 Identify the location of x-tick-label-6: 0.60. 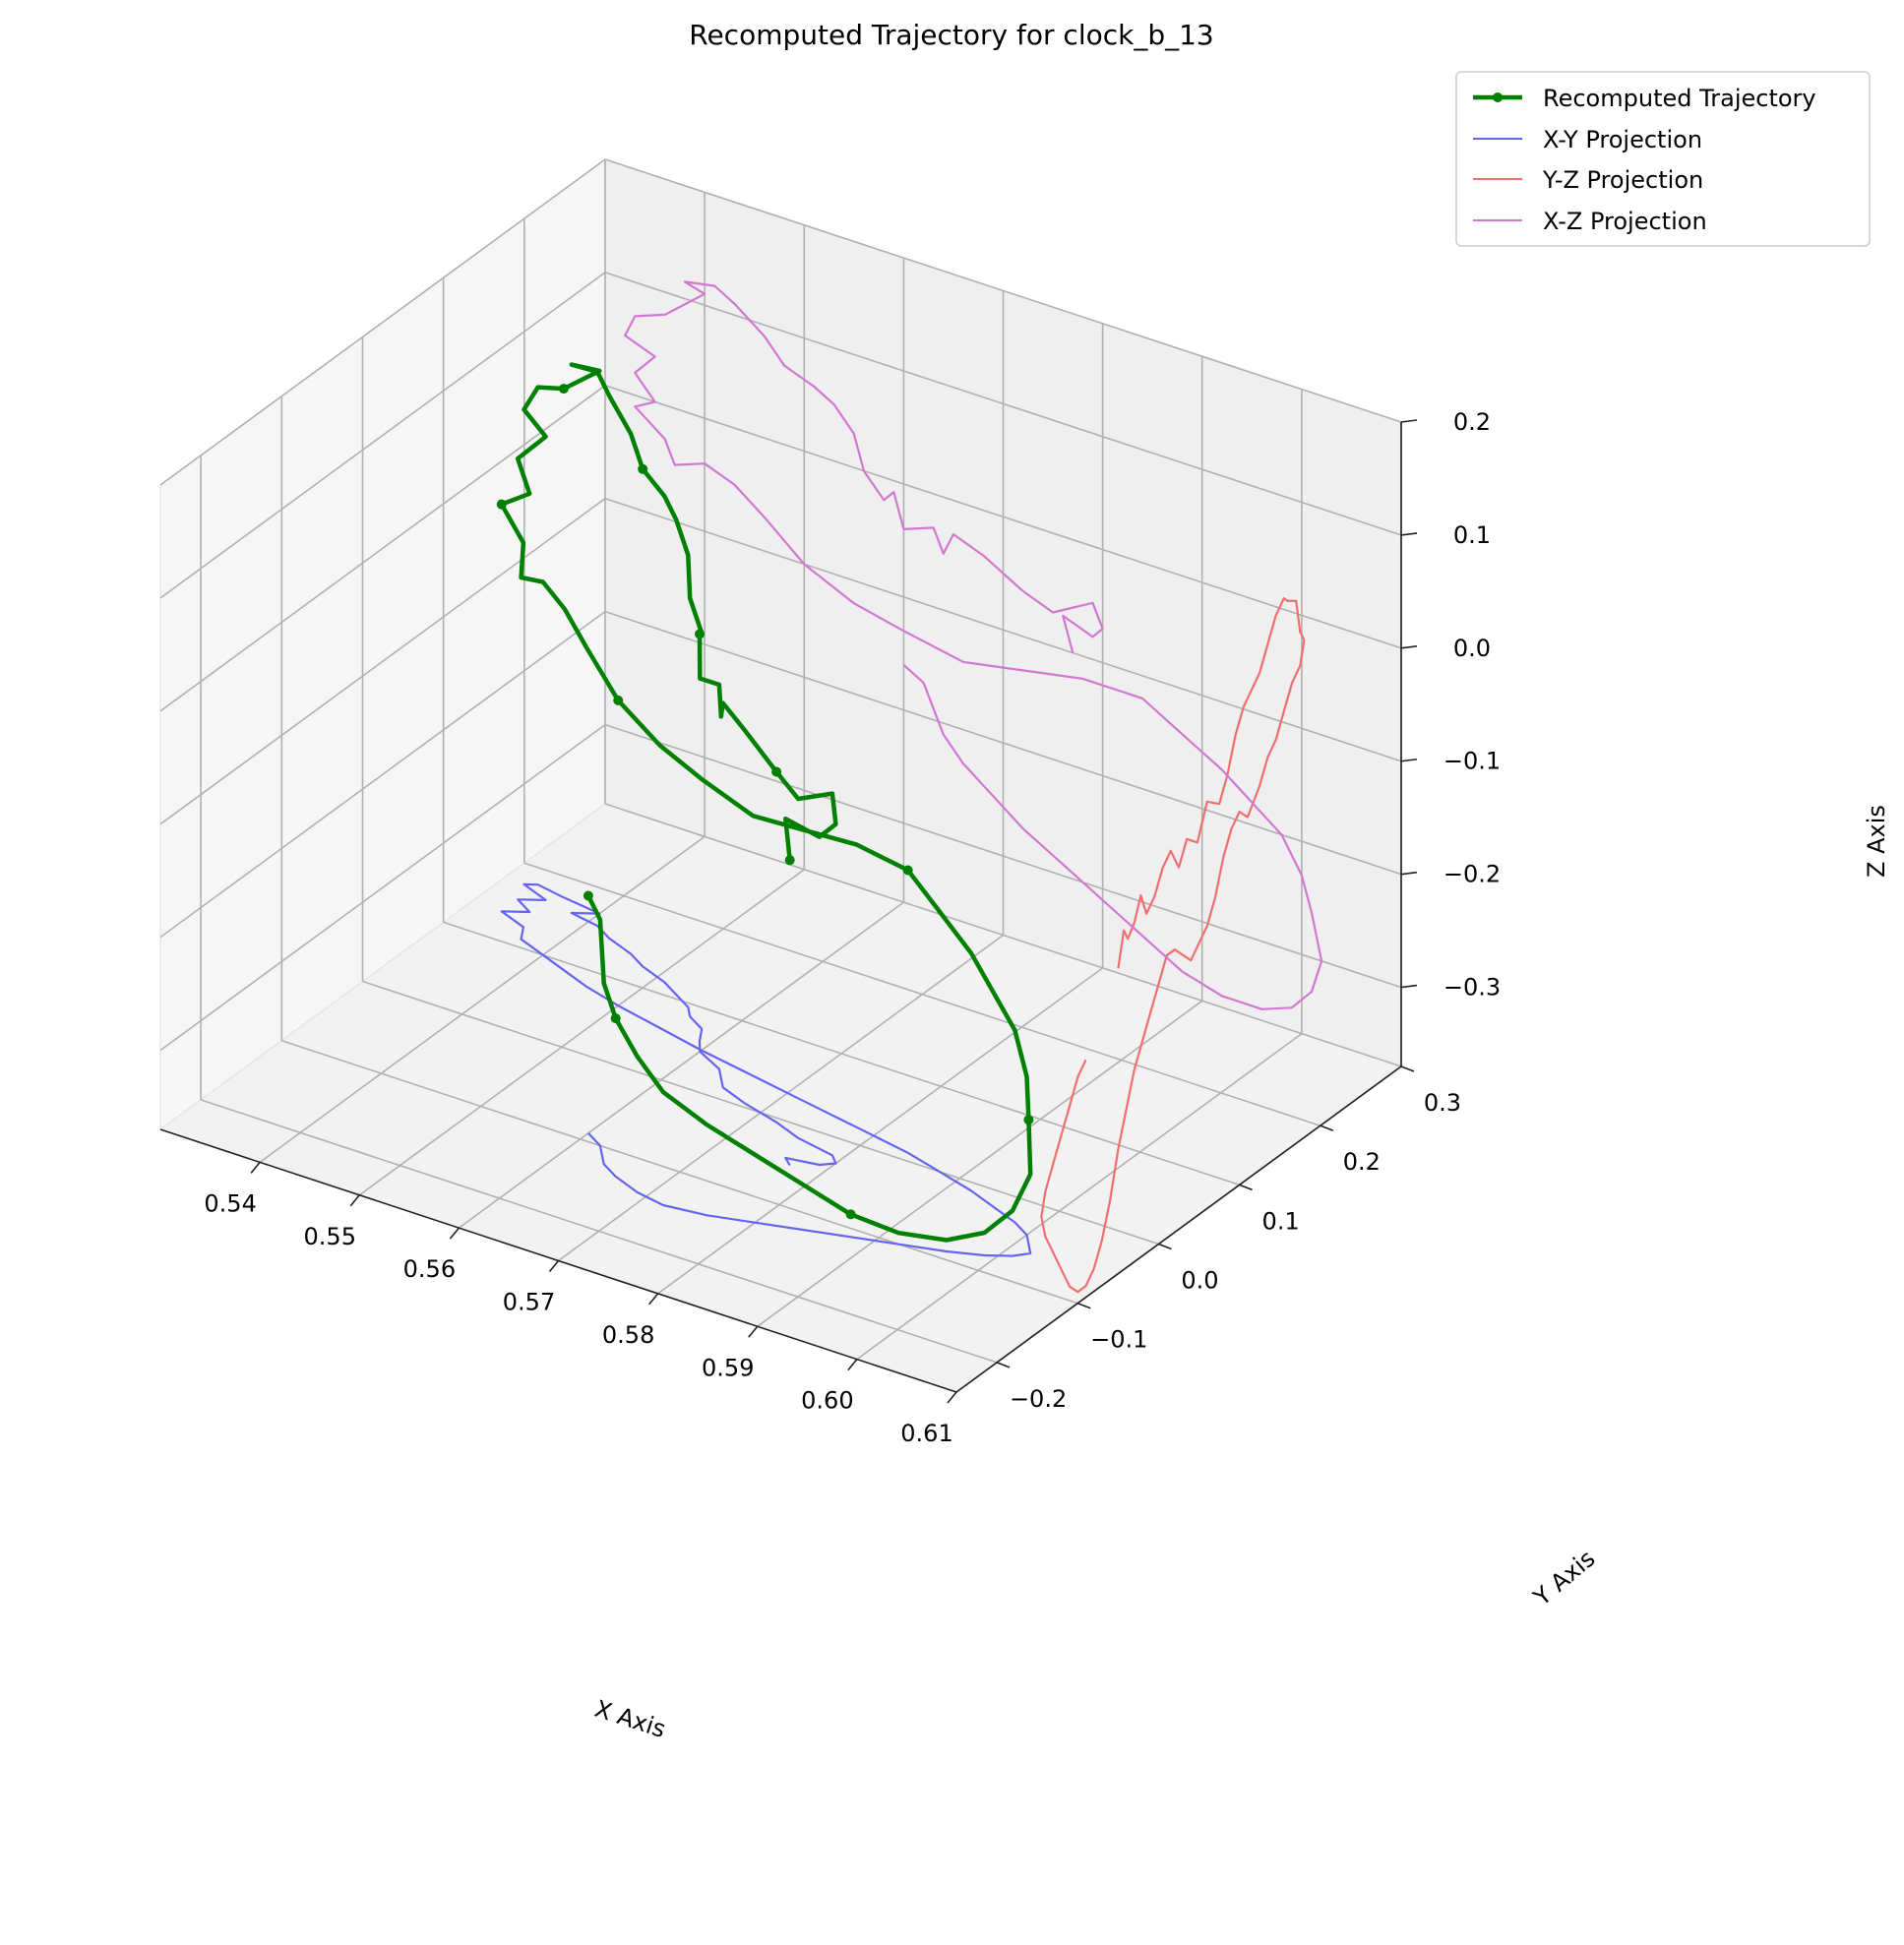
(827, 1401).